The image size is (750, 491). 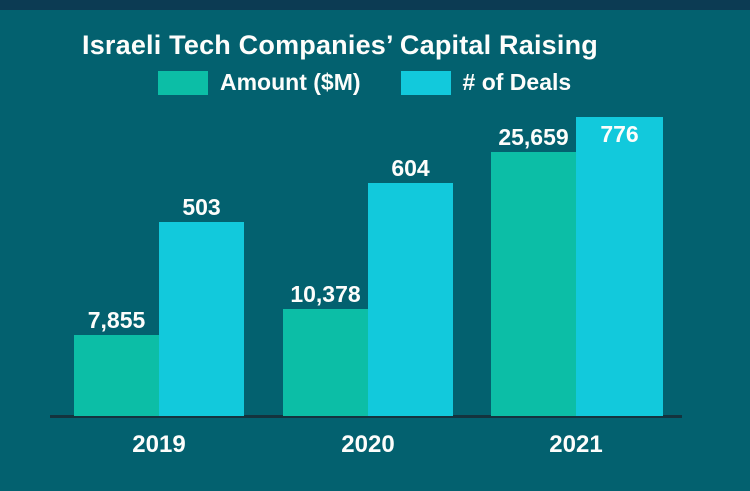 I want to click on bar-deals-2020, so click(x=410, y=299).